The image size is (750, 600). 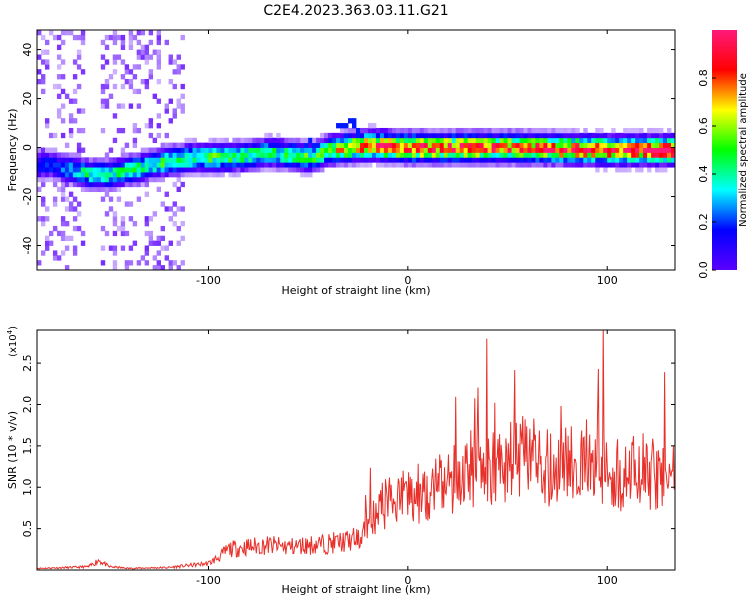 I want to click on y-tick-label: 0, so click(x=27, y=147).